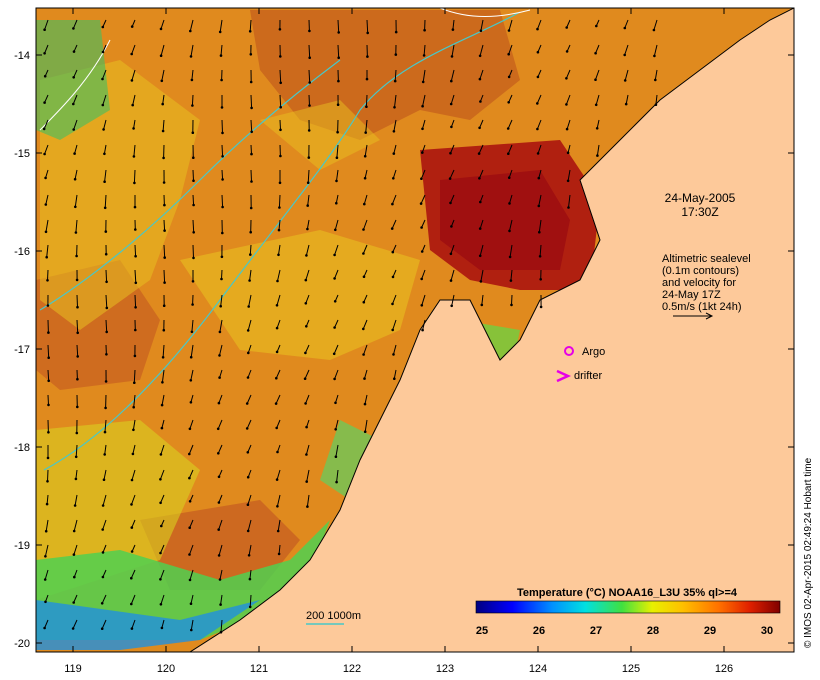  I want to click on lon-tick-label: 119, so click(73, 669).